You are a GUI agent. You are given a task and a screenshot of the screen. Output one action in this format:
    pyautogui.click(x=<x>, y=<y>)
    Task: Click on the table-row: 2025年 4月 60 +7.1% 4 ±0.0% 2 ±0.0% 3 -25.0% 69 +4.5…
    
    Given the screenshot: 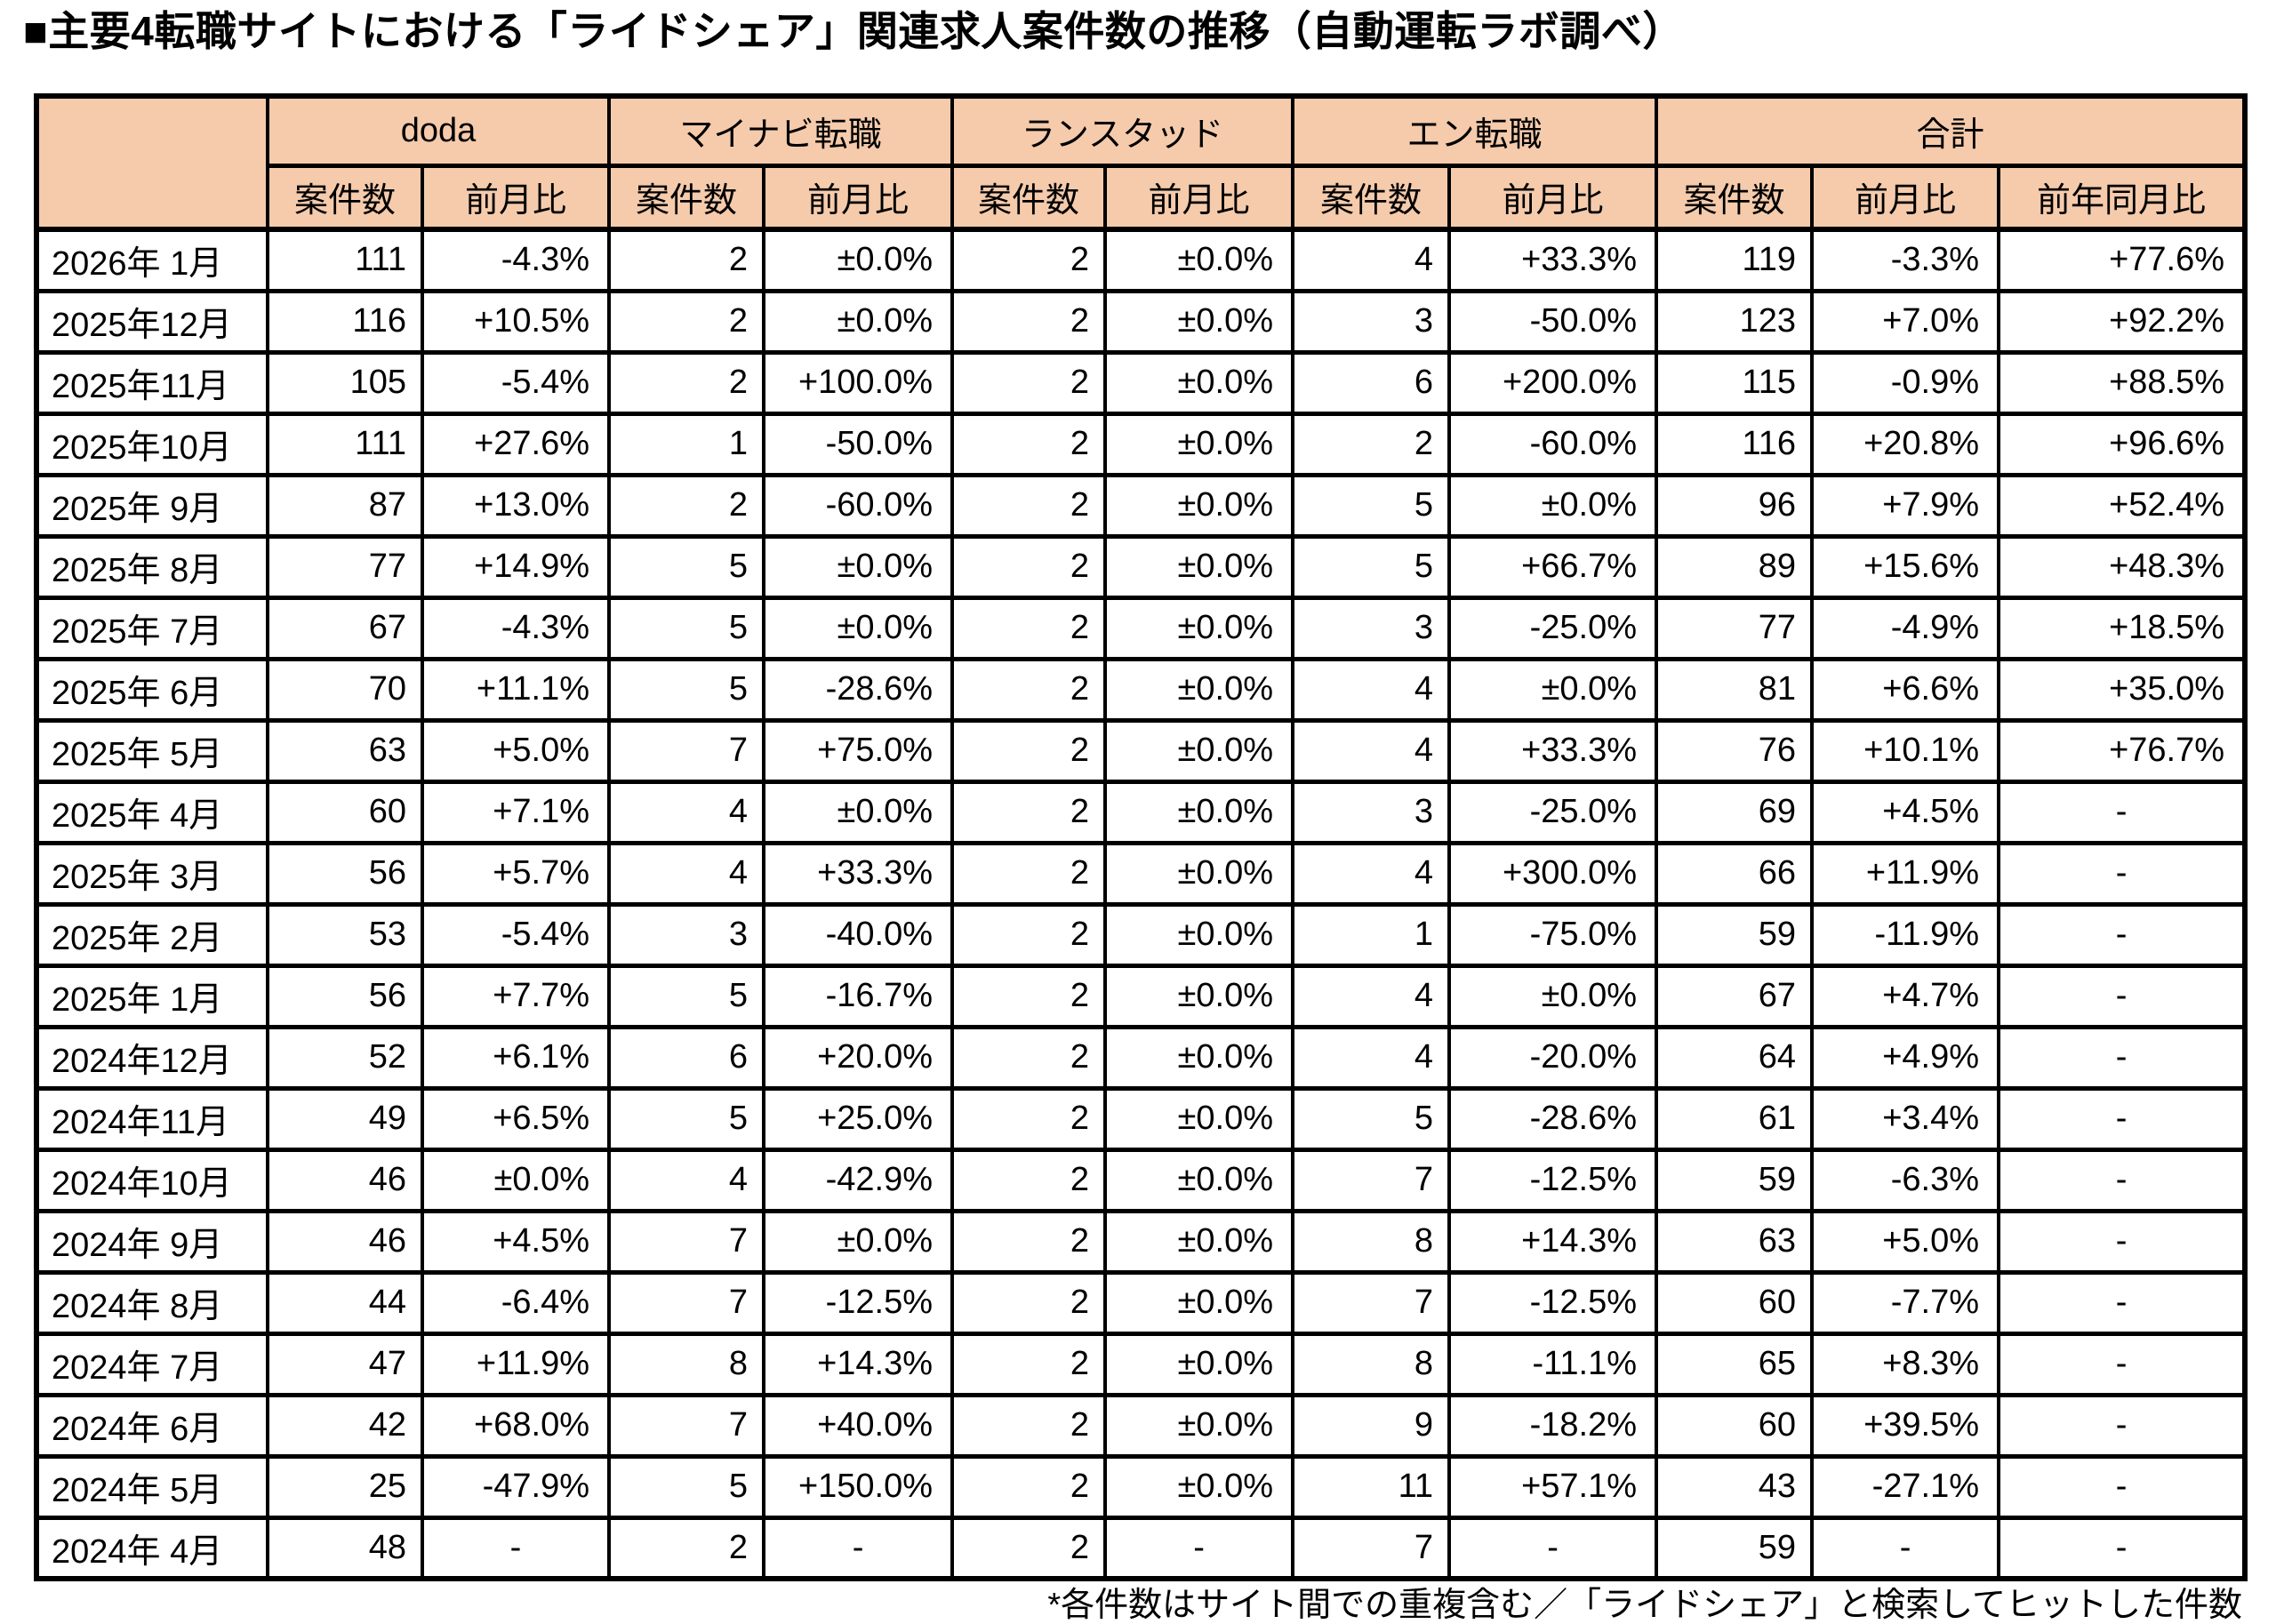 What is the action you would take?
    pyautogui.click(x=1142, y=812)
    